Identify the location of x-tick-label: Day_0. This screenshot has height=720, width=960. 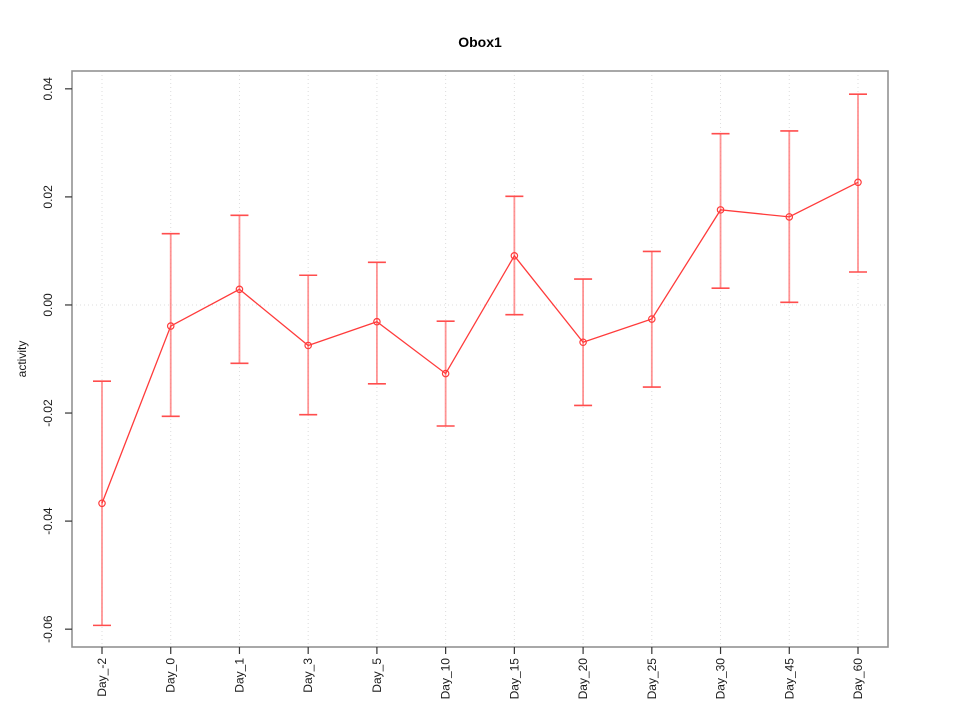
(171, 675).